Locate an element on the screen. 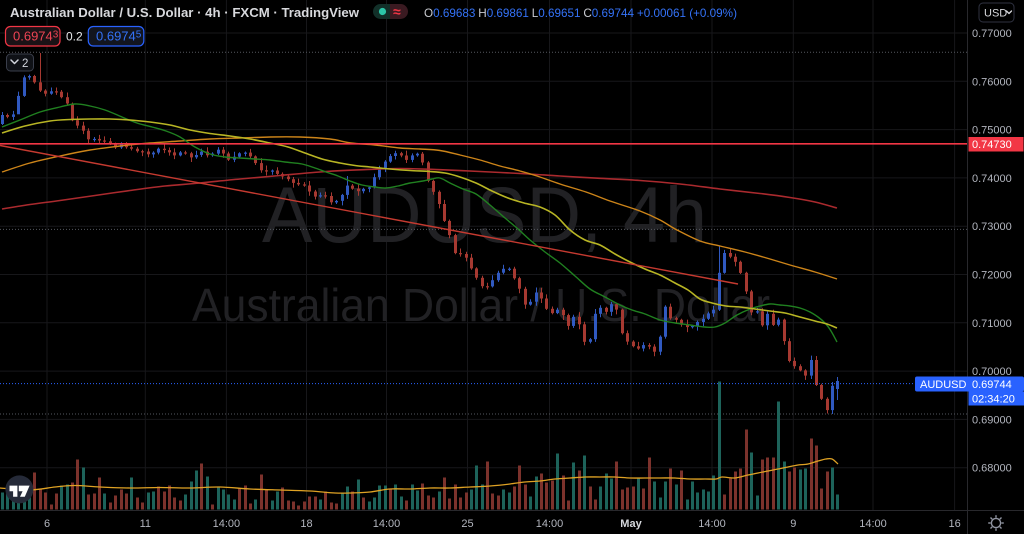 This screenshot has height=534, width=1024. svg-text: +0.00061 (+0.09%) is located at coordinates (687, 13).